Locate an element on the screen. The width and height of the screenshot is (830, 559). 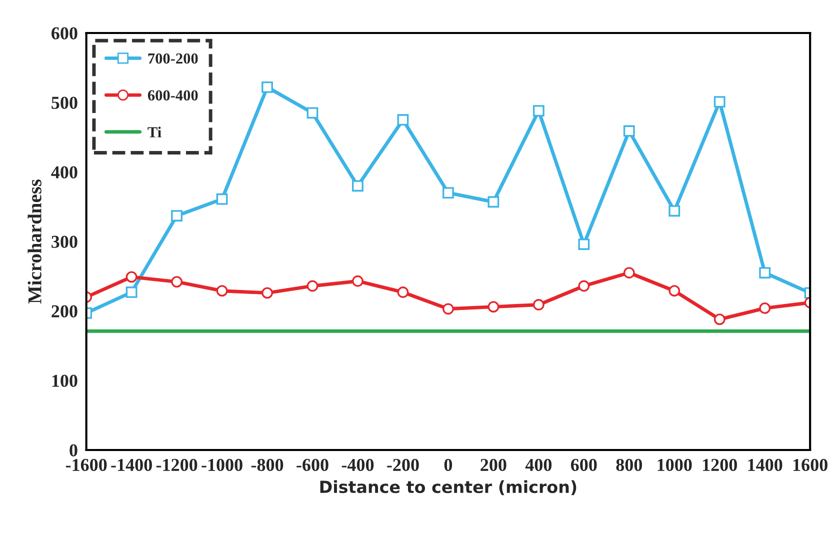
x-tick-label: -1200 is located at coordinates (177, 465).